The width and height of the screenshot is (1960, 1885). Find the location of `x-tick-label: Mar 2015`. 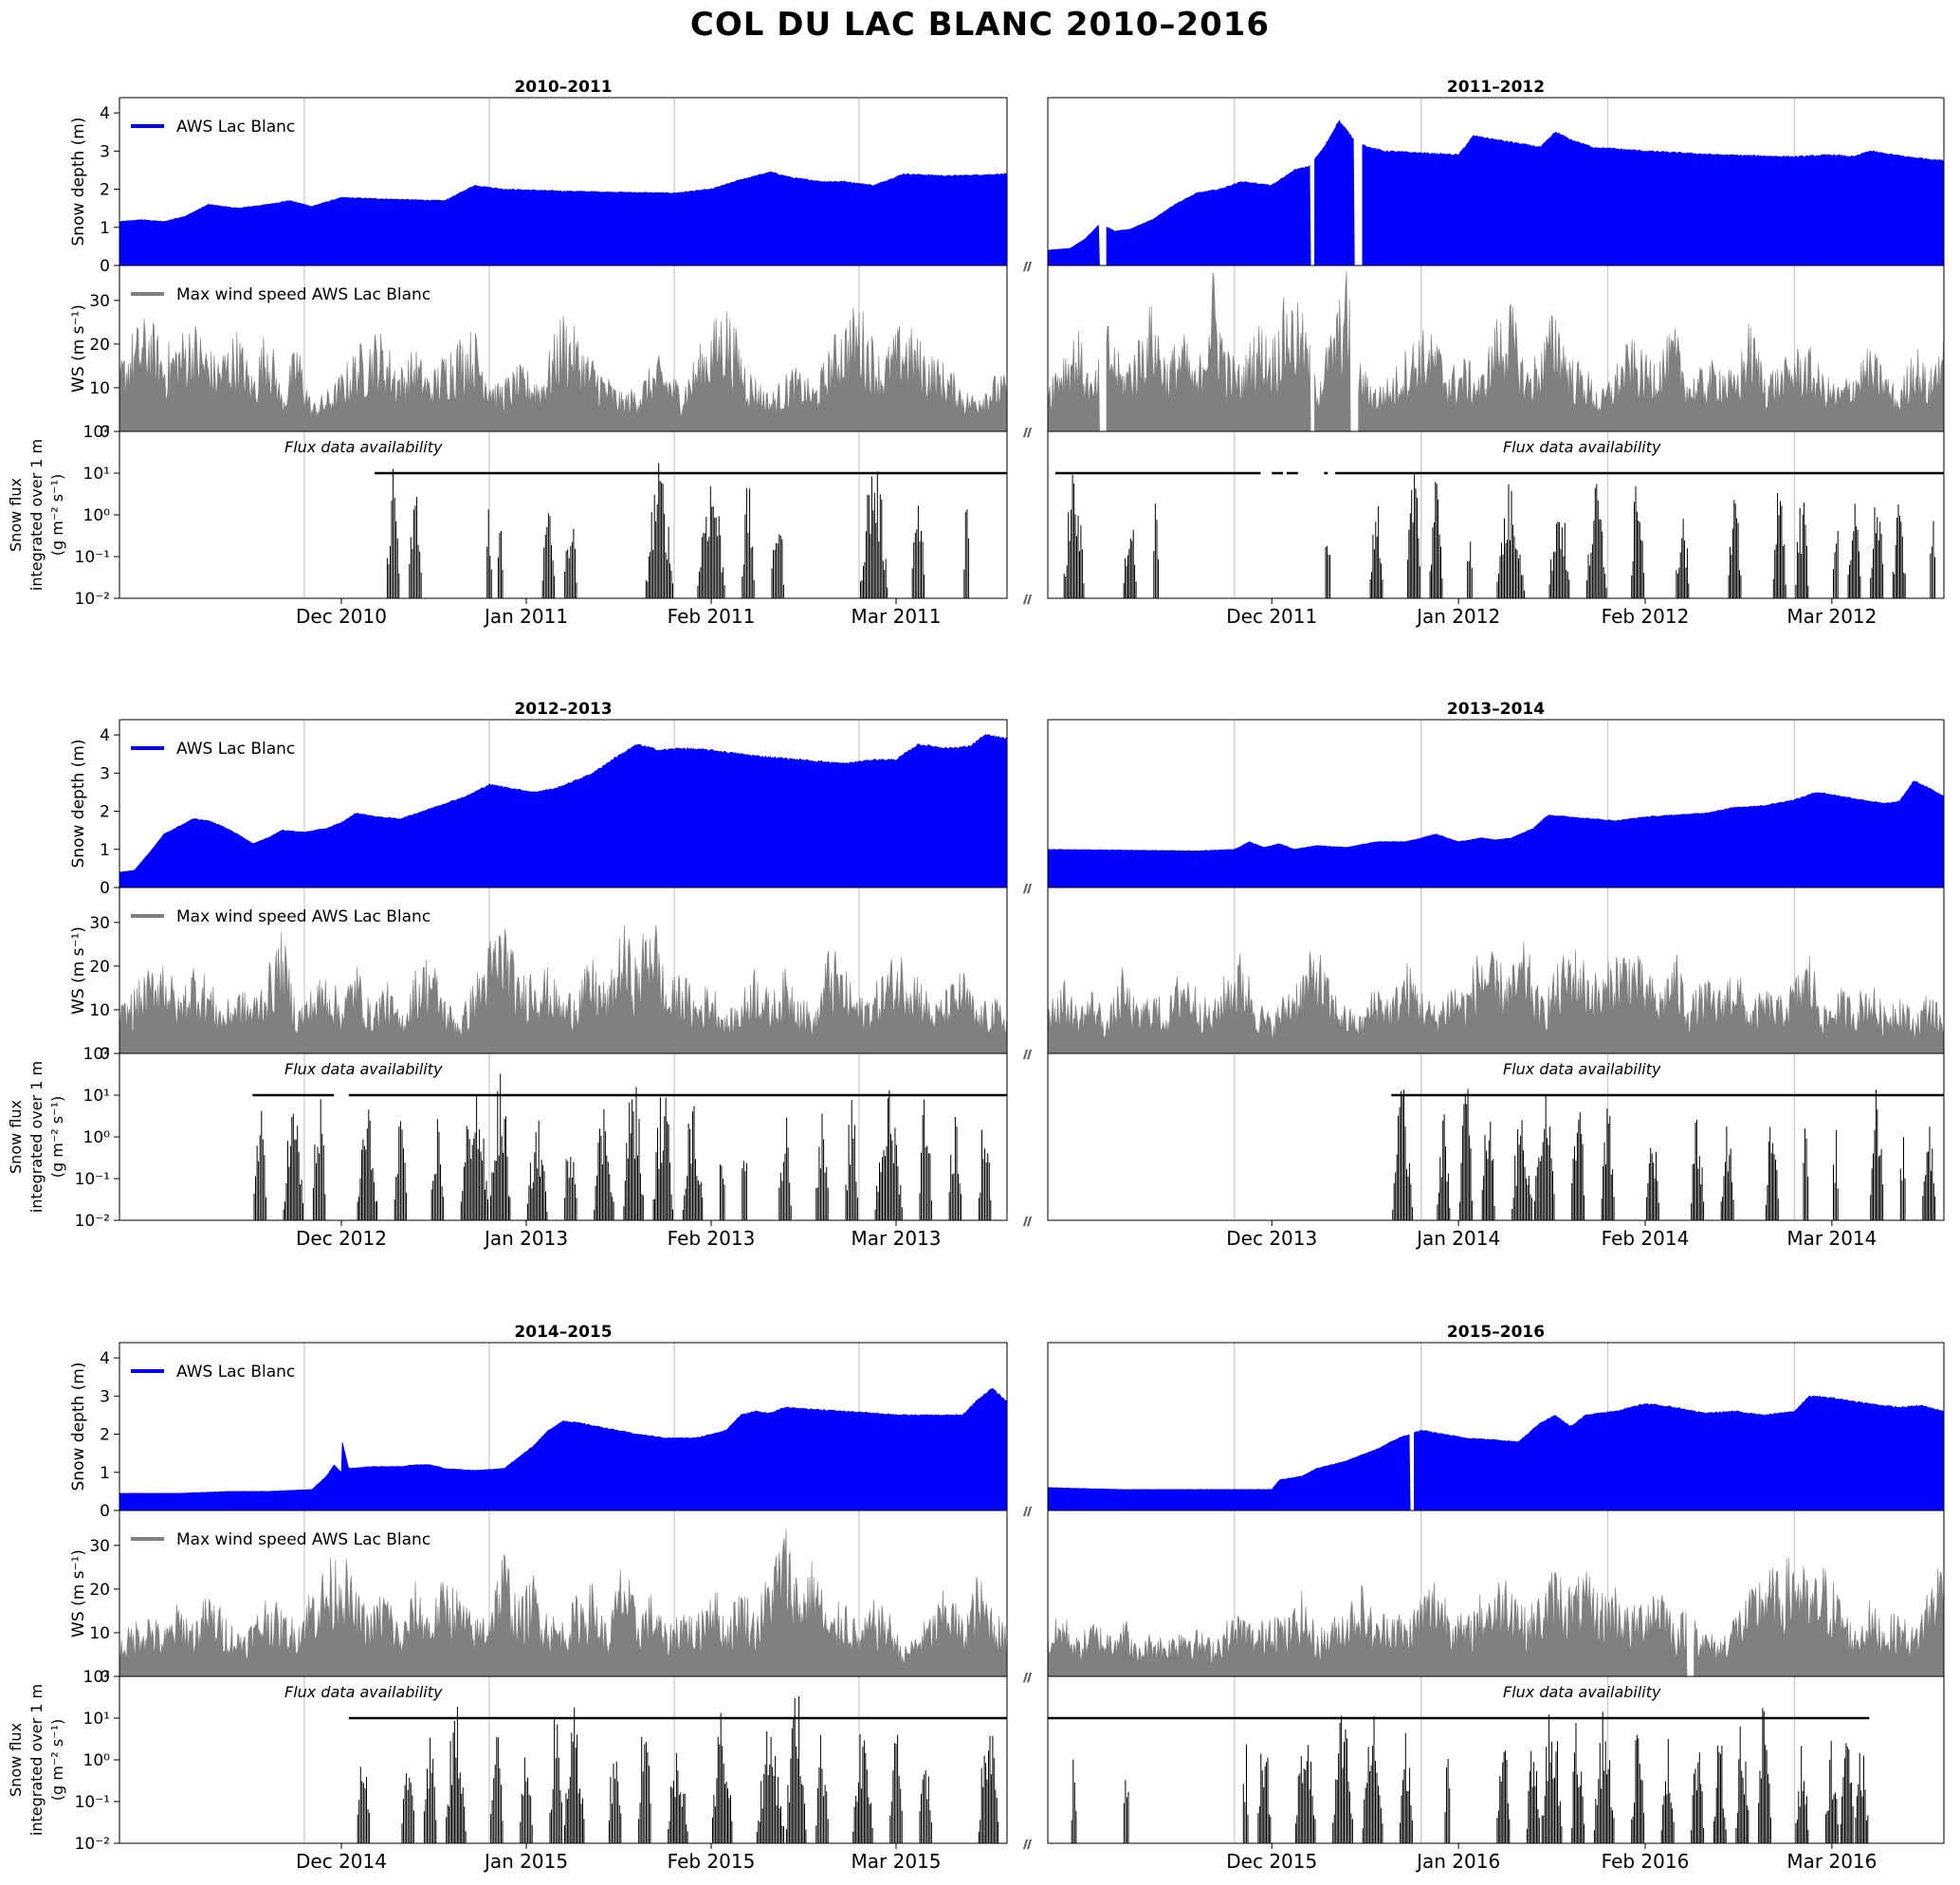

x-tick-label: Mar 2015 is located at coordinates (897, 1861).